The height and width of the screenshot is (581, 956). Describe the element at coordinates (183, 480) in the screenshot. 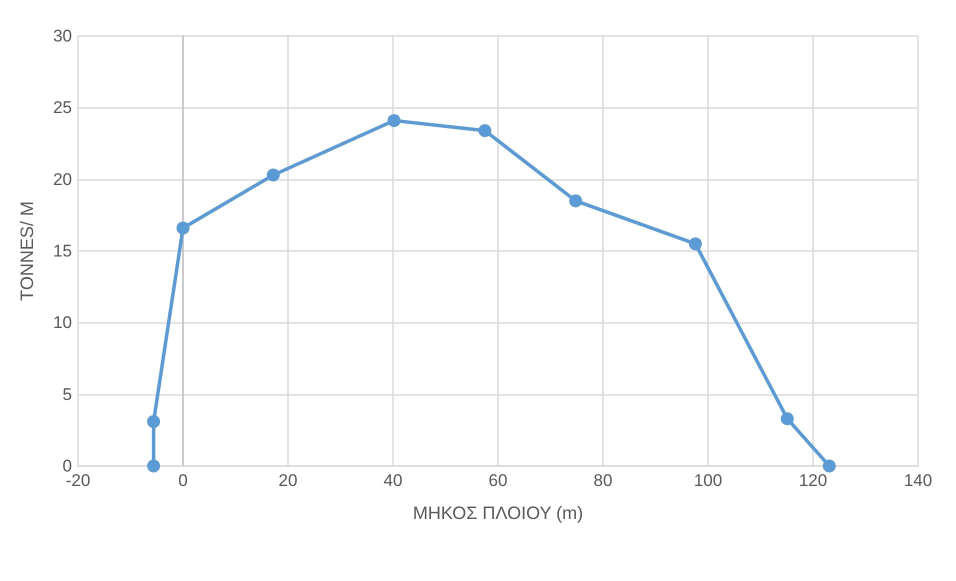

I see `x-tick-label: 0` at that location.